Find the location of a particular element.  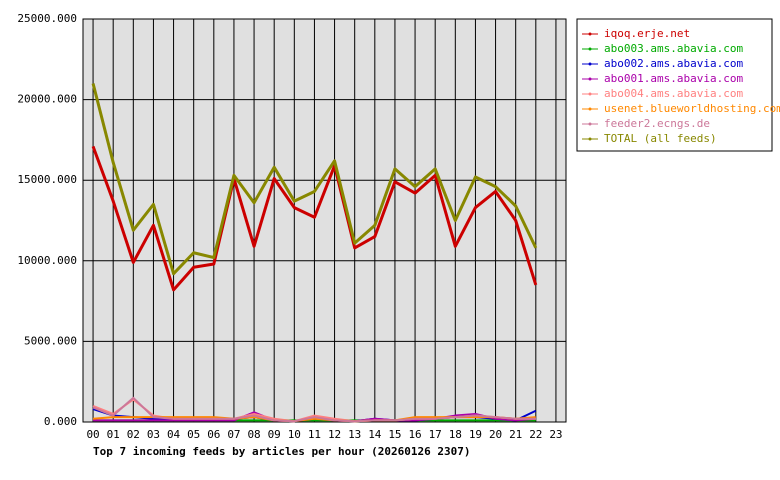

x-tick-label: 12 is located at coordinates (334, 434).